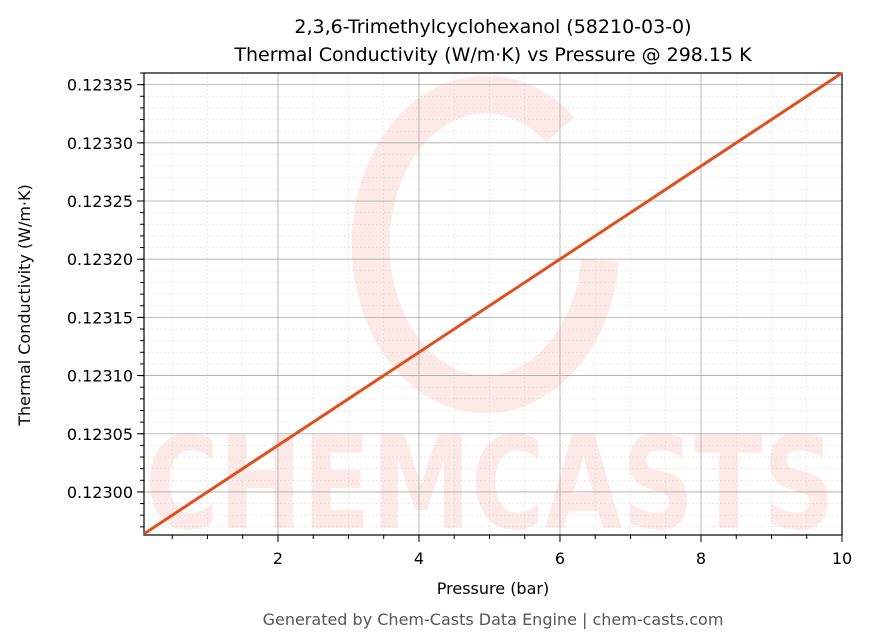  What do you see at coordinates (100, 143) in the screenshot?
I see `y-tick-label: 0.12330` at bounding box center [100, 143].